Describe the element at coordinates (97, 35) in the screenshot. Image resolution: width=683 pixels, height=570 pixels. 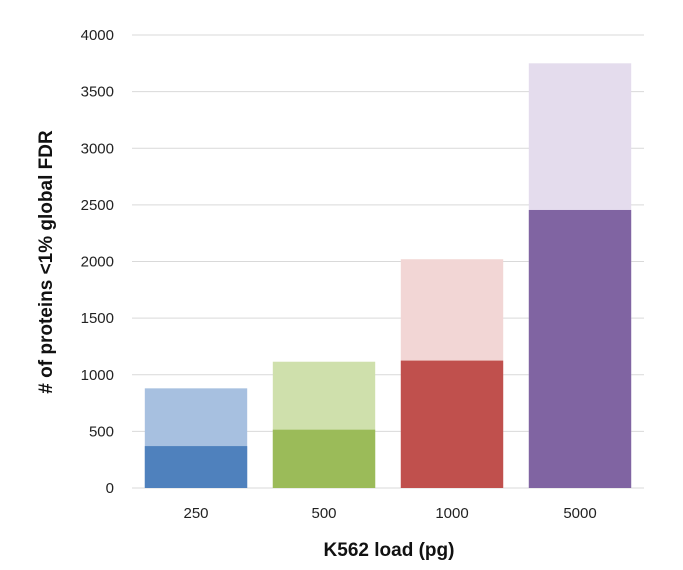
I see `y-tick-label: 4000` at that location.